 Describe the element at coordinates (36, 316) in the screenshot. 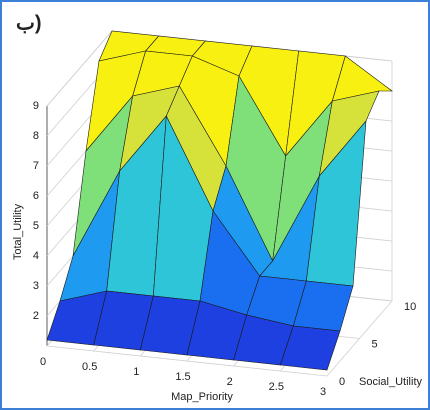

I see `z-tick-label: 2` at that location.